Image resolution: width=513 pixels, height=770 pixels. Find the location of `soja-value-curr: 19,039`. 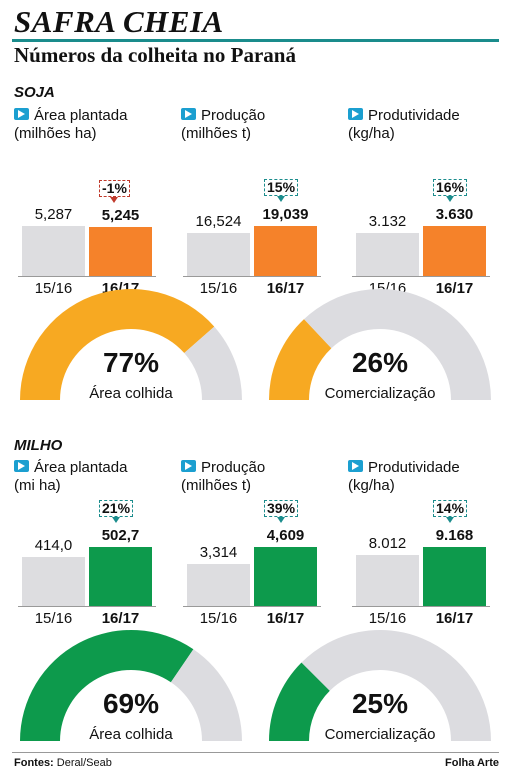

soja-value-curr: 19,039 is located at coordinates (285, 214).